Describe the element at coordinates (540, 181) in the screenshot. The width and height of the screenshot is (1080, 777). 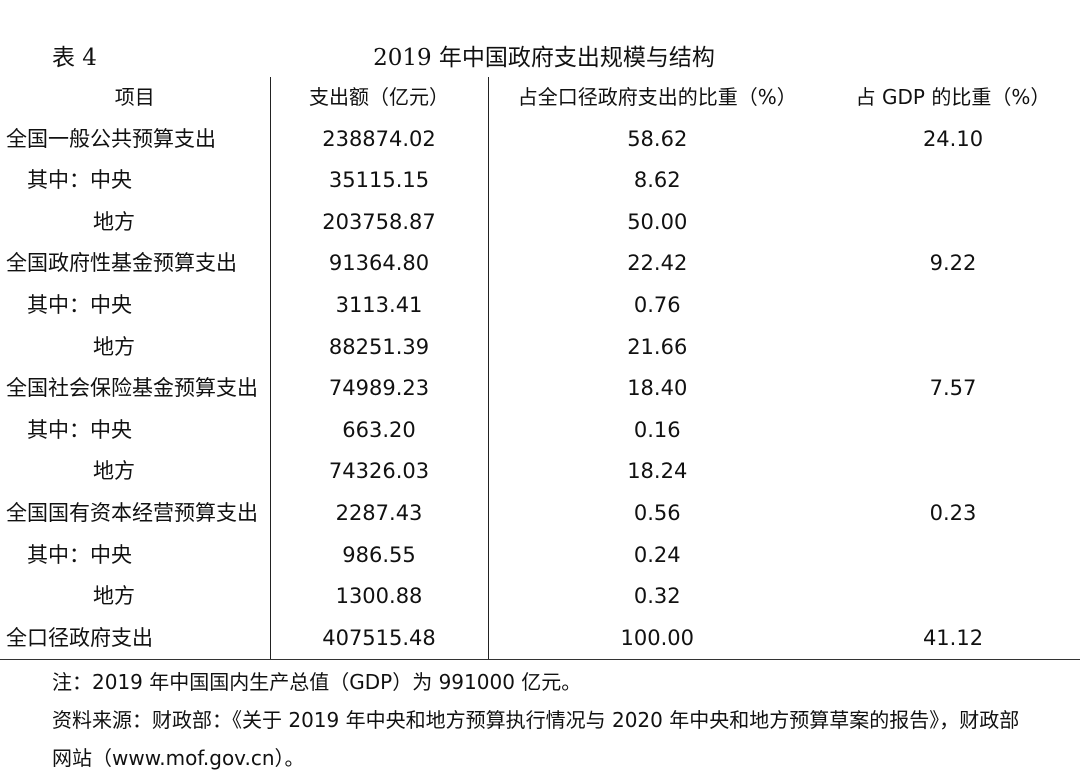
I see `table-row: 其中：中央 35115.15 8.62` at that location.